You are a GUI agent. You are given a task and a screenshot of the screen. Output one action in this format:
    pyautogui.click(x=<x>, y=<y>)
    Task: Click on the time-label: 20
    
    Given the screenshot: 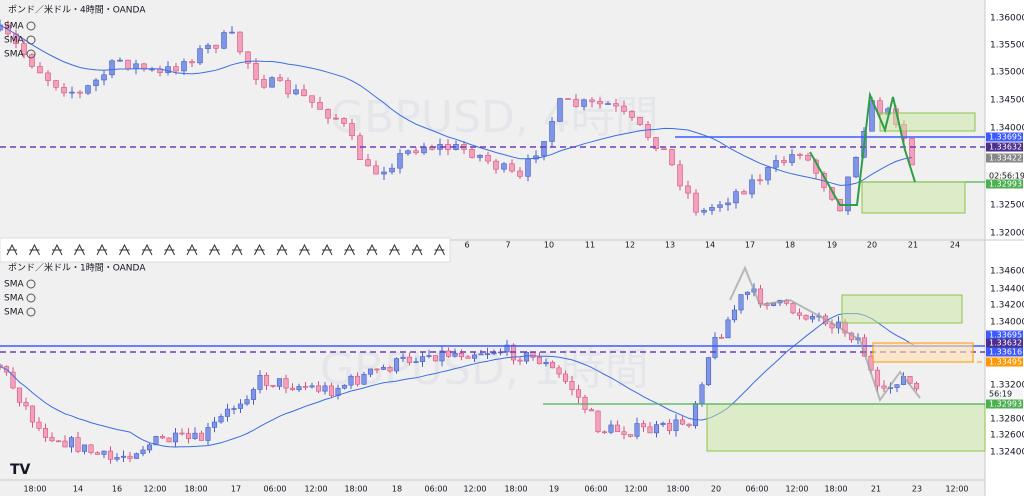 What is the action you would take?
    pyautogui.click(x=716, y=489)
    